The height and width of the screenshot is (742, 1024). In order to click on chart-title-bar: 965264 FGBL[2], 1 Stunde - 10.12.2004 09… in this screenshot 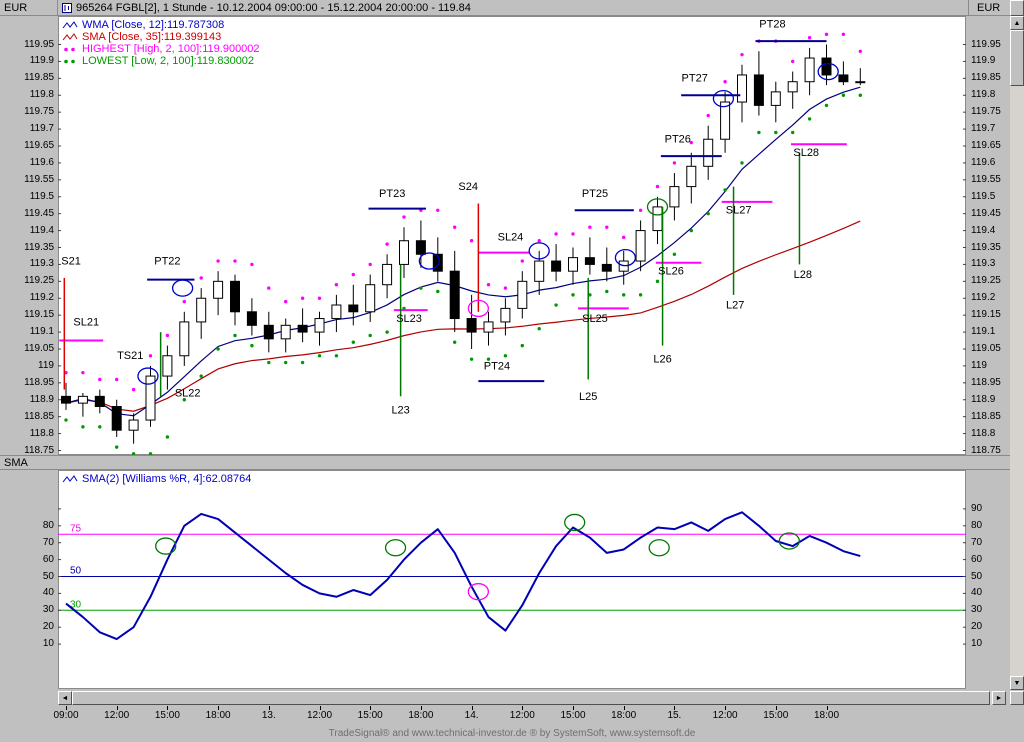, I will do `click(513, 8)`.